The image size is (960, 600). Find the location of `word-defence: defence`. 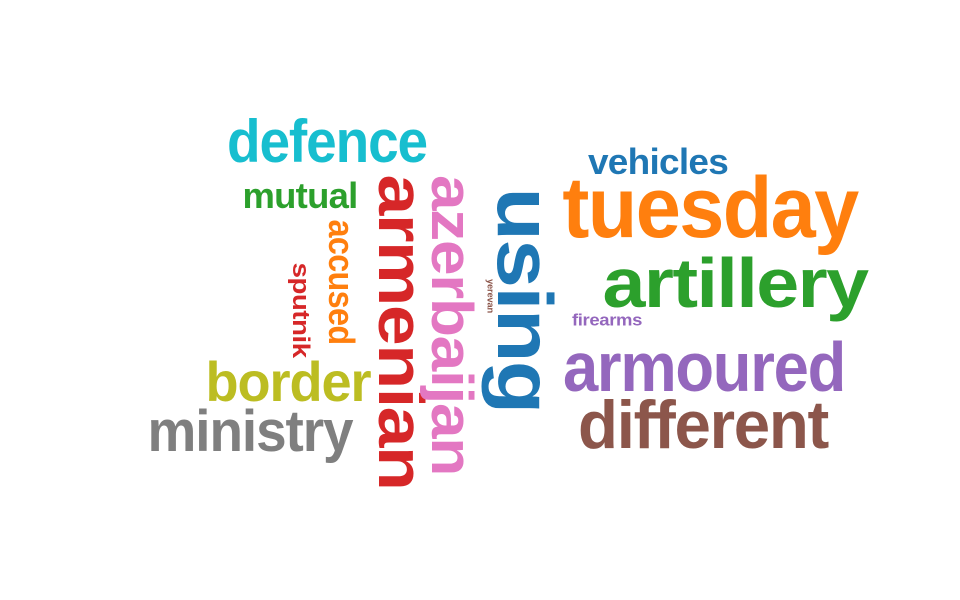

word-defence: defence is located at coordinates (327, 141).